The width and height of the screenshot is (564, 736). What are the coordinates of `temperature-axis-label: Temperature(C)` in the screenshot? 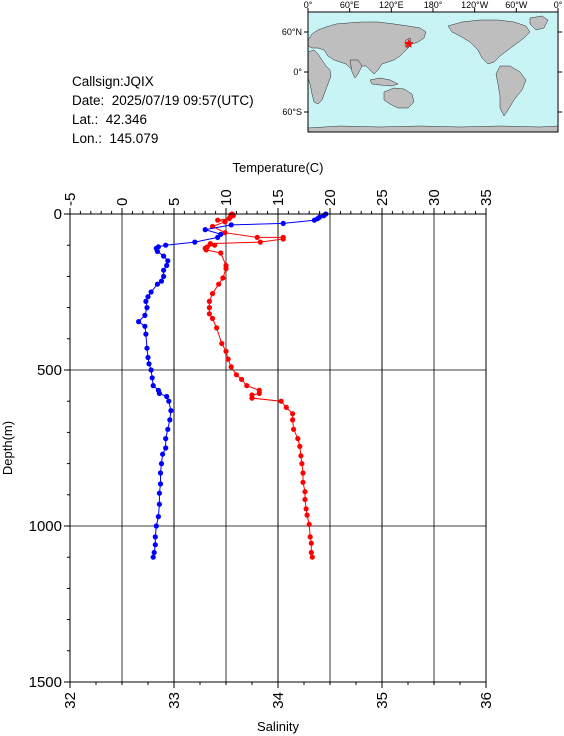 It's located at (277, 167).